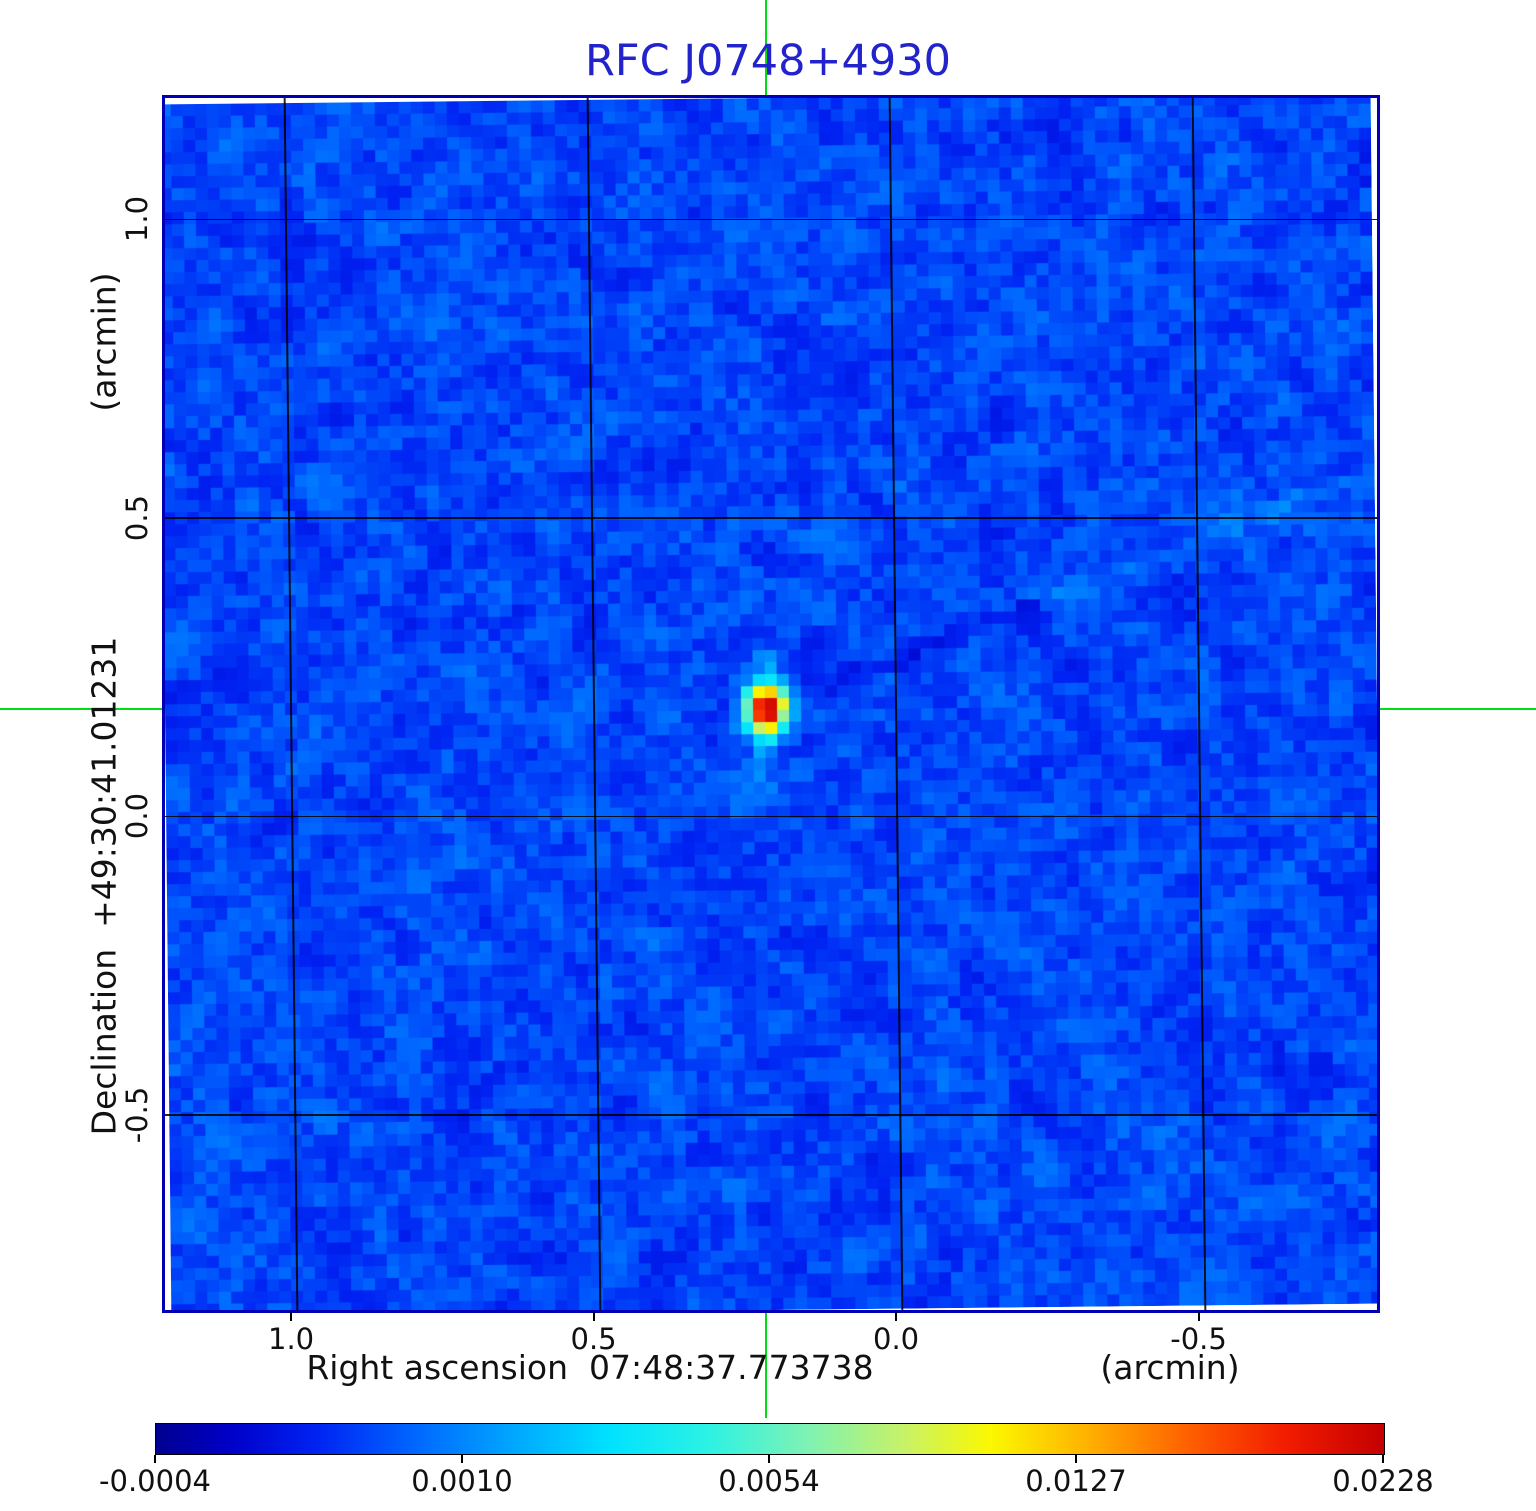  Describe the element at coordinates (137, 219) in the screenshot. I see `y-tick-label-1.0: 1.0` at that location.